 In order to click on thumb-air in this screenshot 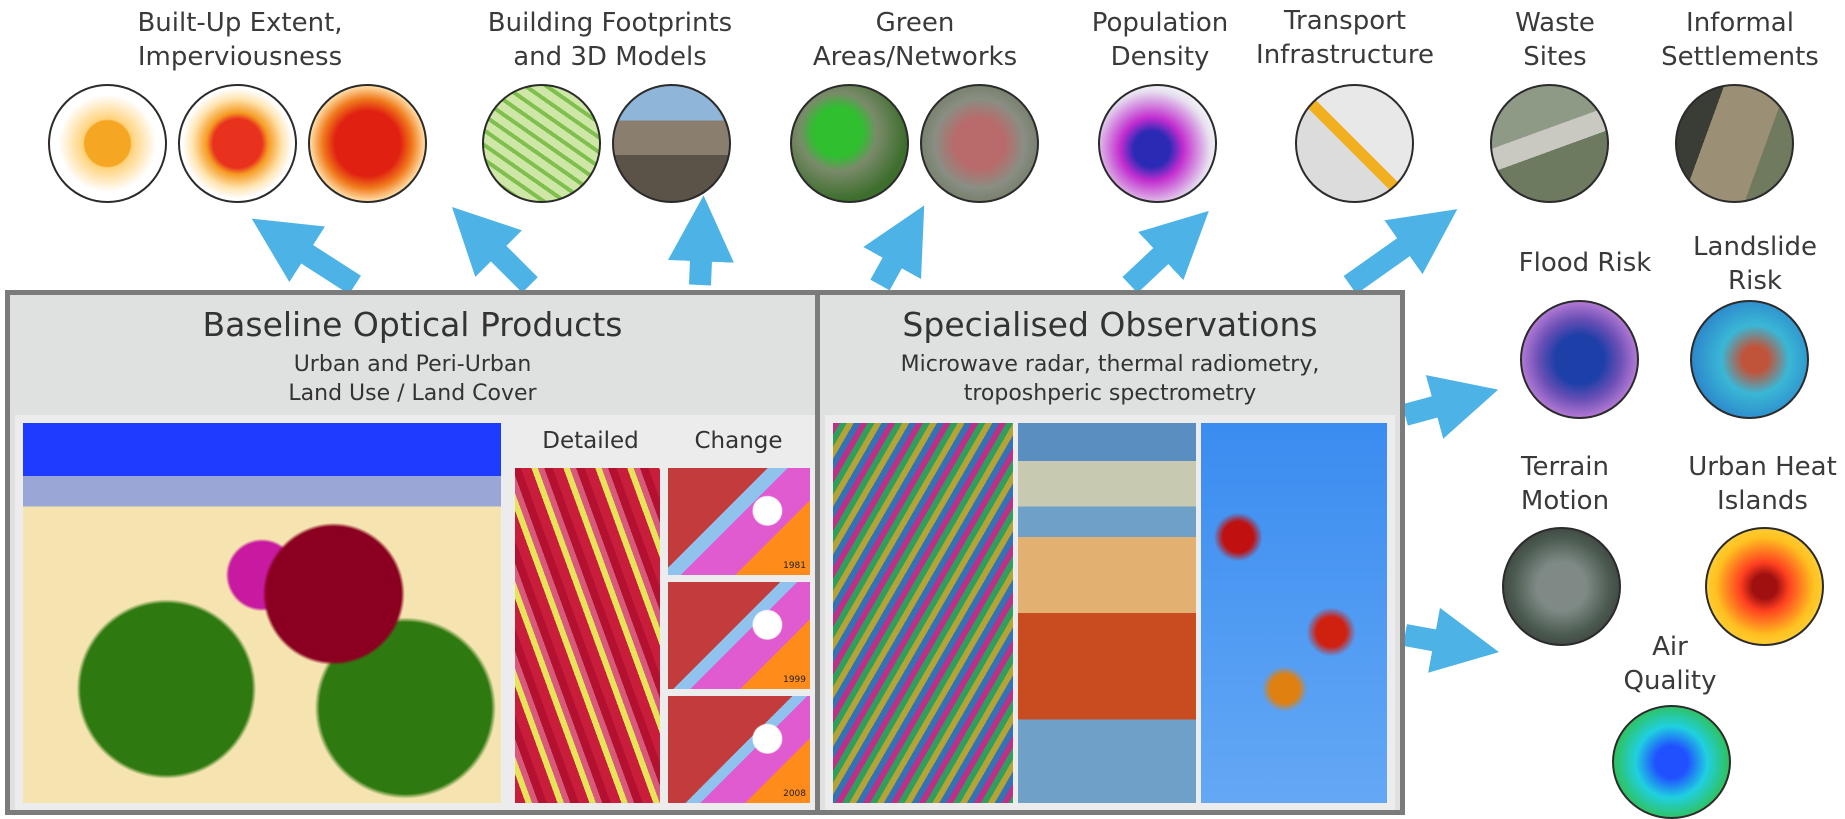, I will do `click(1671, 762)`.